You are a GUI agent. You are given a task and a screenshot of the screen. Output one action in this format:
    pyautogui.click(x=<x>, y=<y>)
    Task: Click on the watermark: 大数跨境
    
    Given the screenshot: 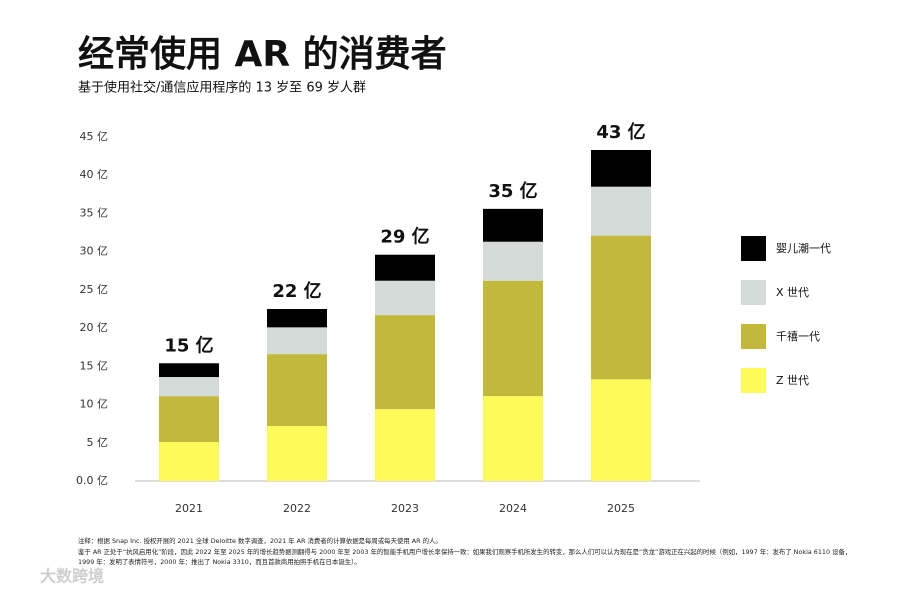 What is the action you would take?
    pyautogui.click(x=72, y=576)
    